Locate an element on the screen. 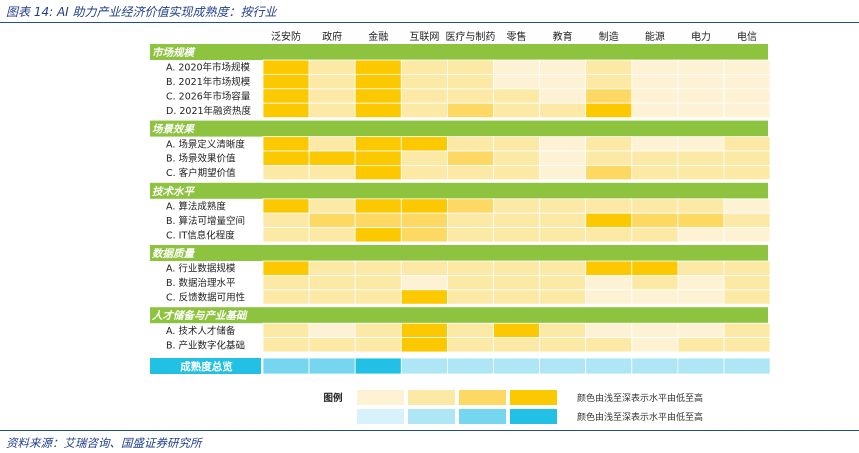  row-label: A. 场景定义清晰度 is located at coordinates (205, 144).